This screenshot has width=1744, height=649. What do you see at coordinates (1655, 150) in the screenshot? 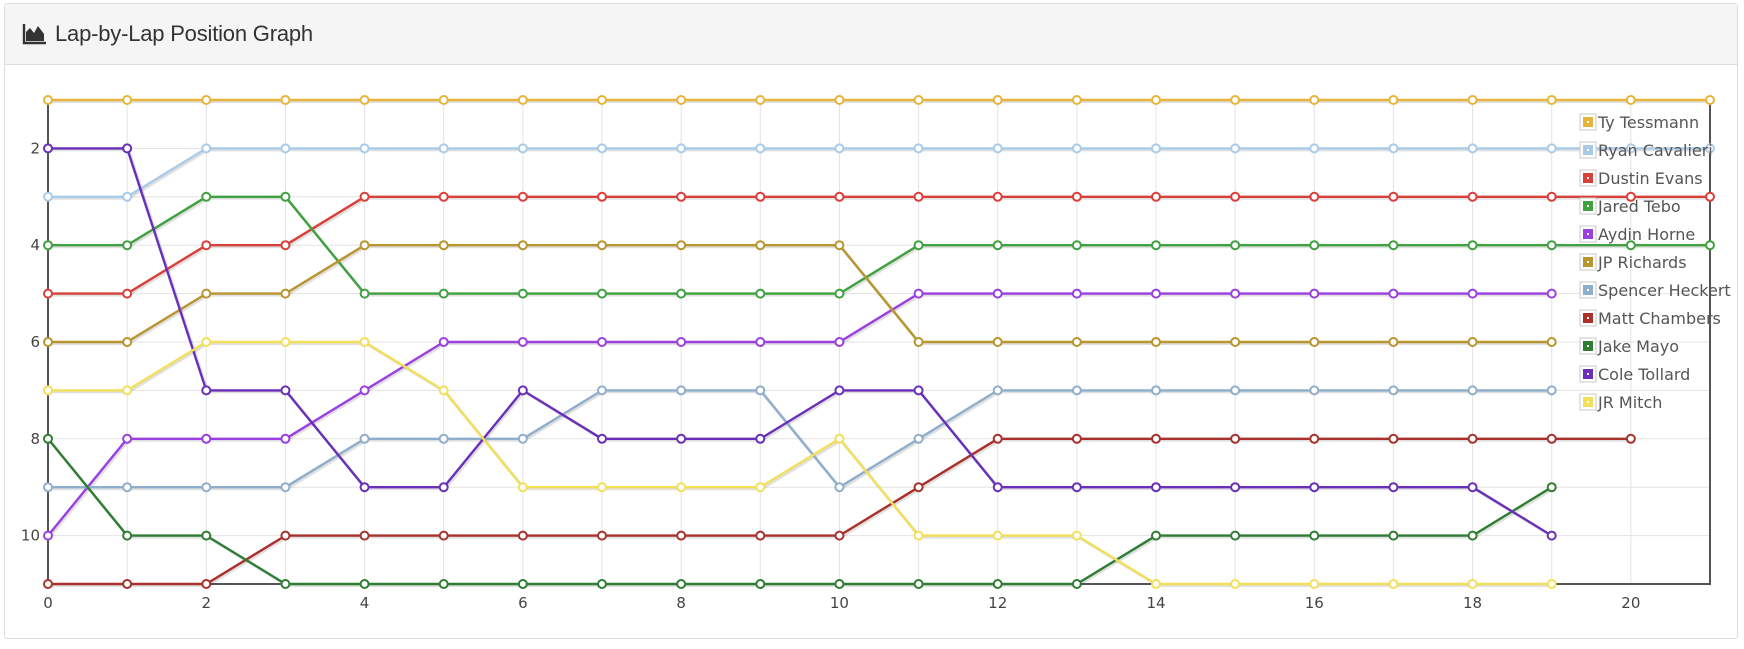
I see `legend-label: Ryan Cavalieri` at bounding box center [1655, 150].